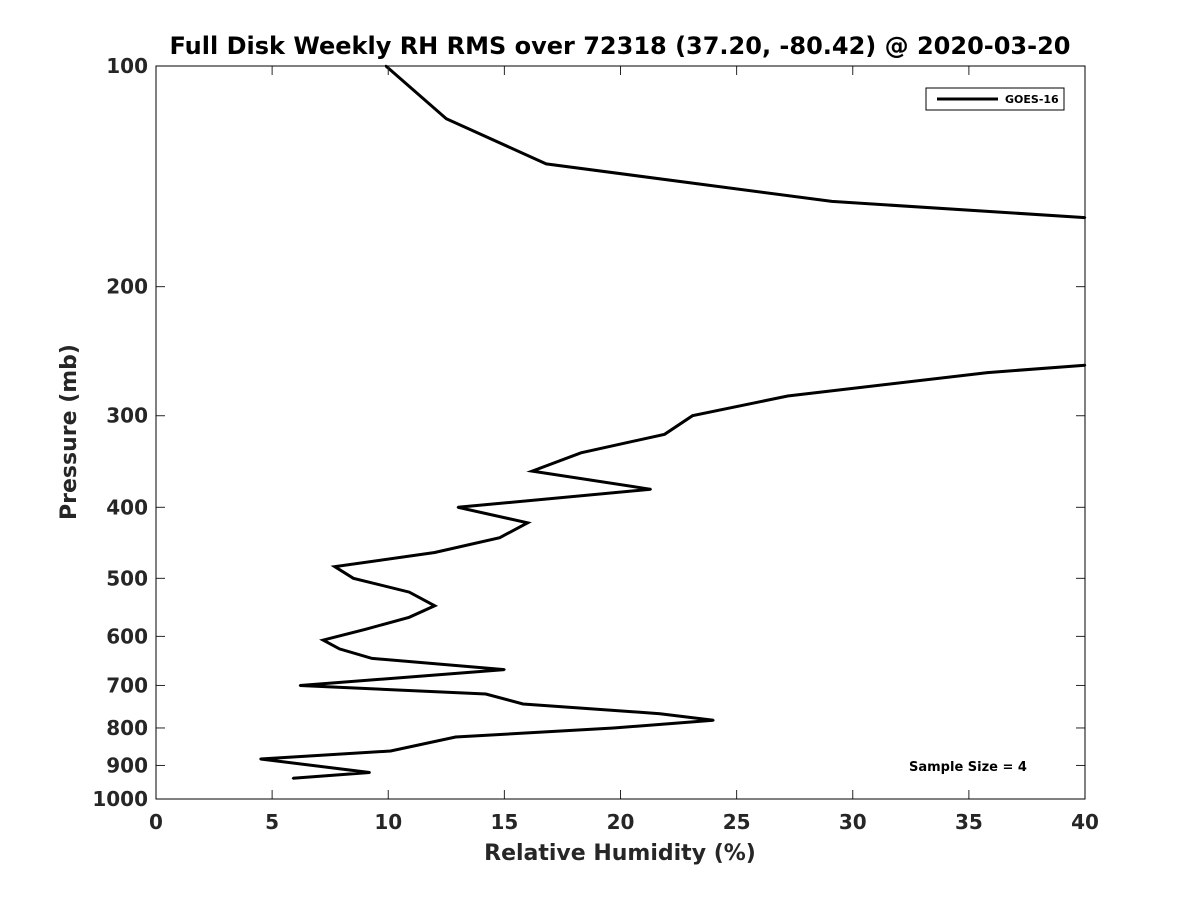  Describe the element at coordinates (504, 822) in the screenshot. I see `x-tick-label: 15` at that location.